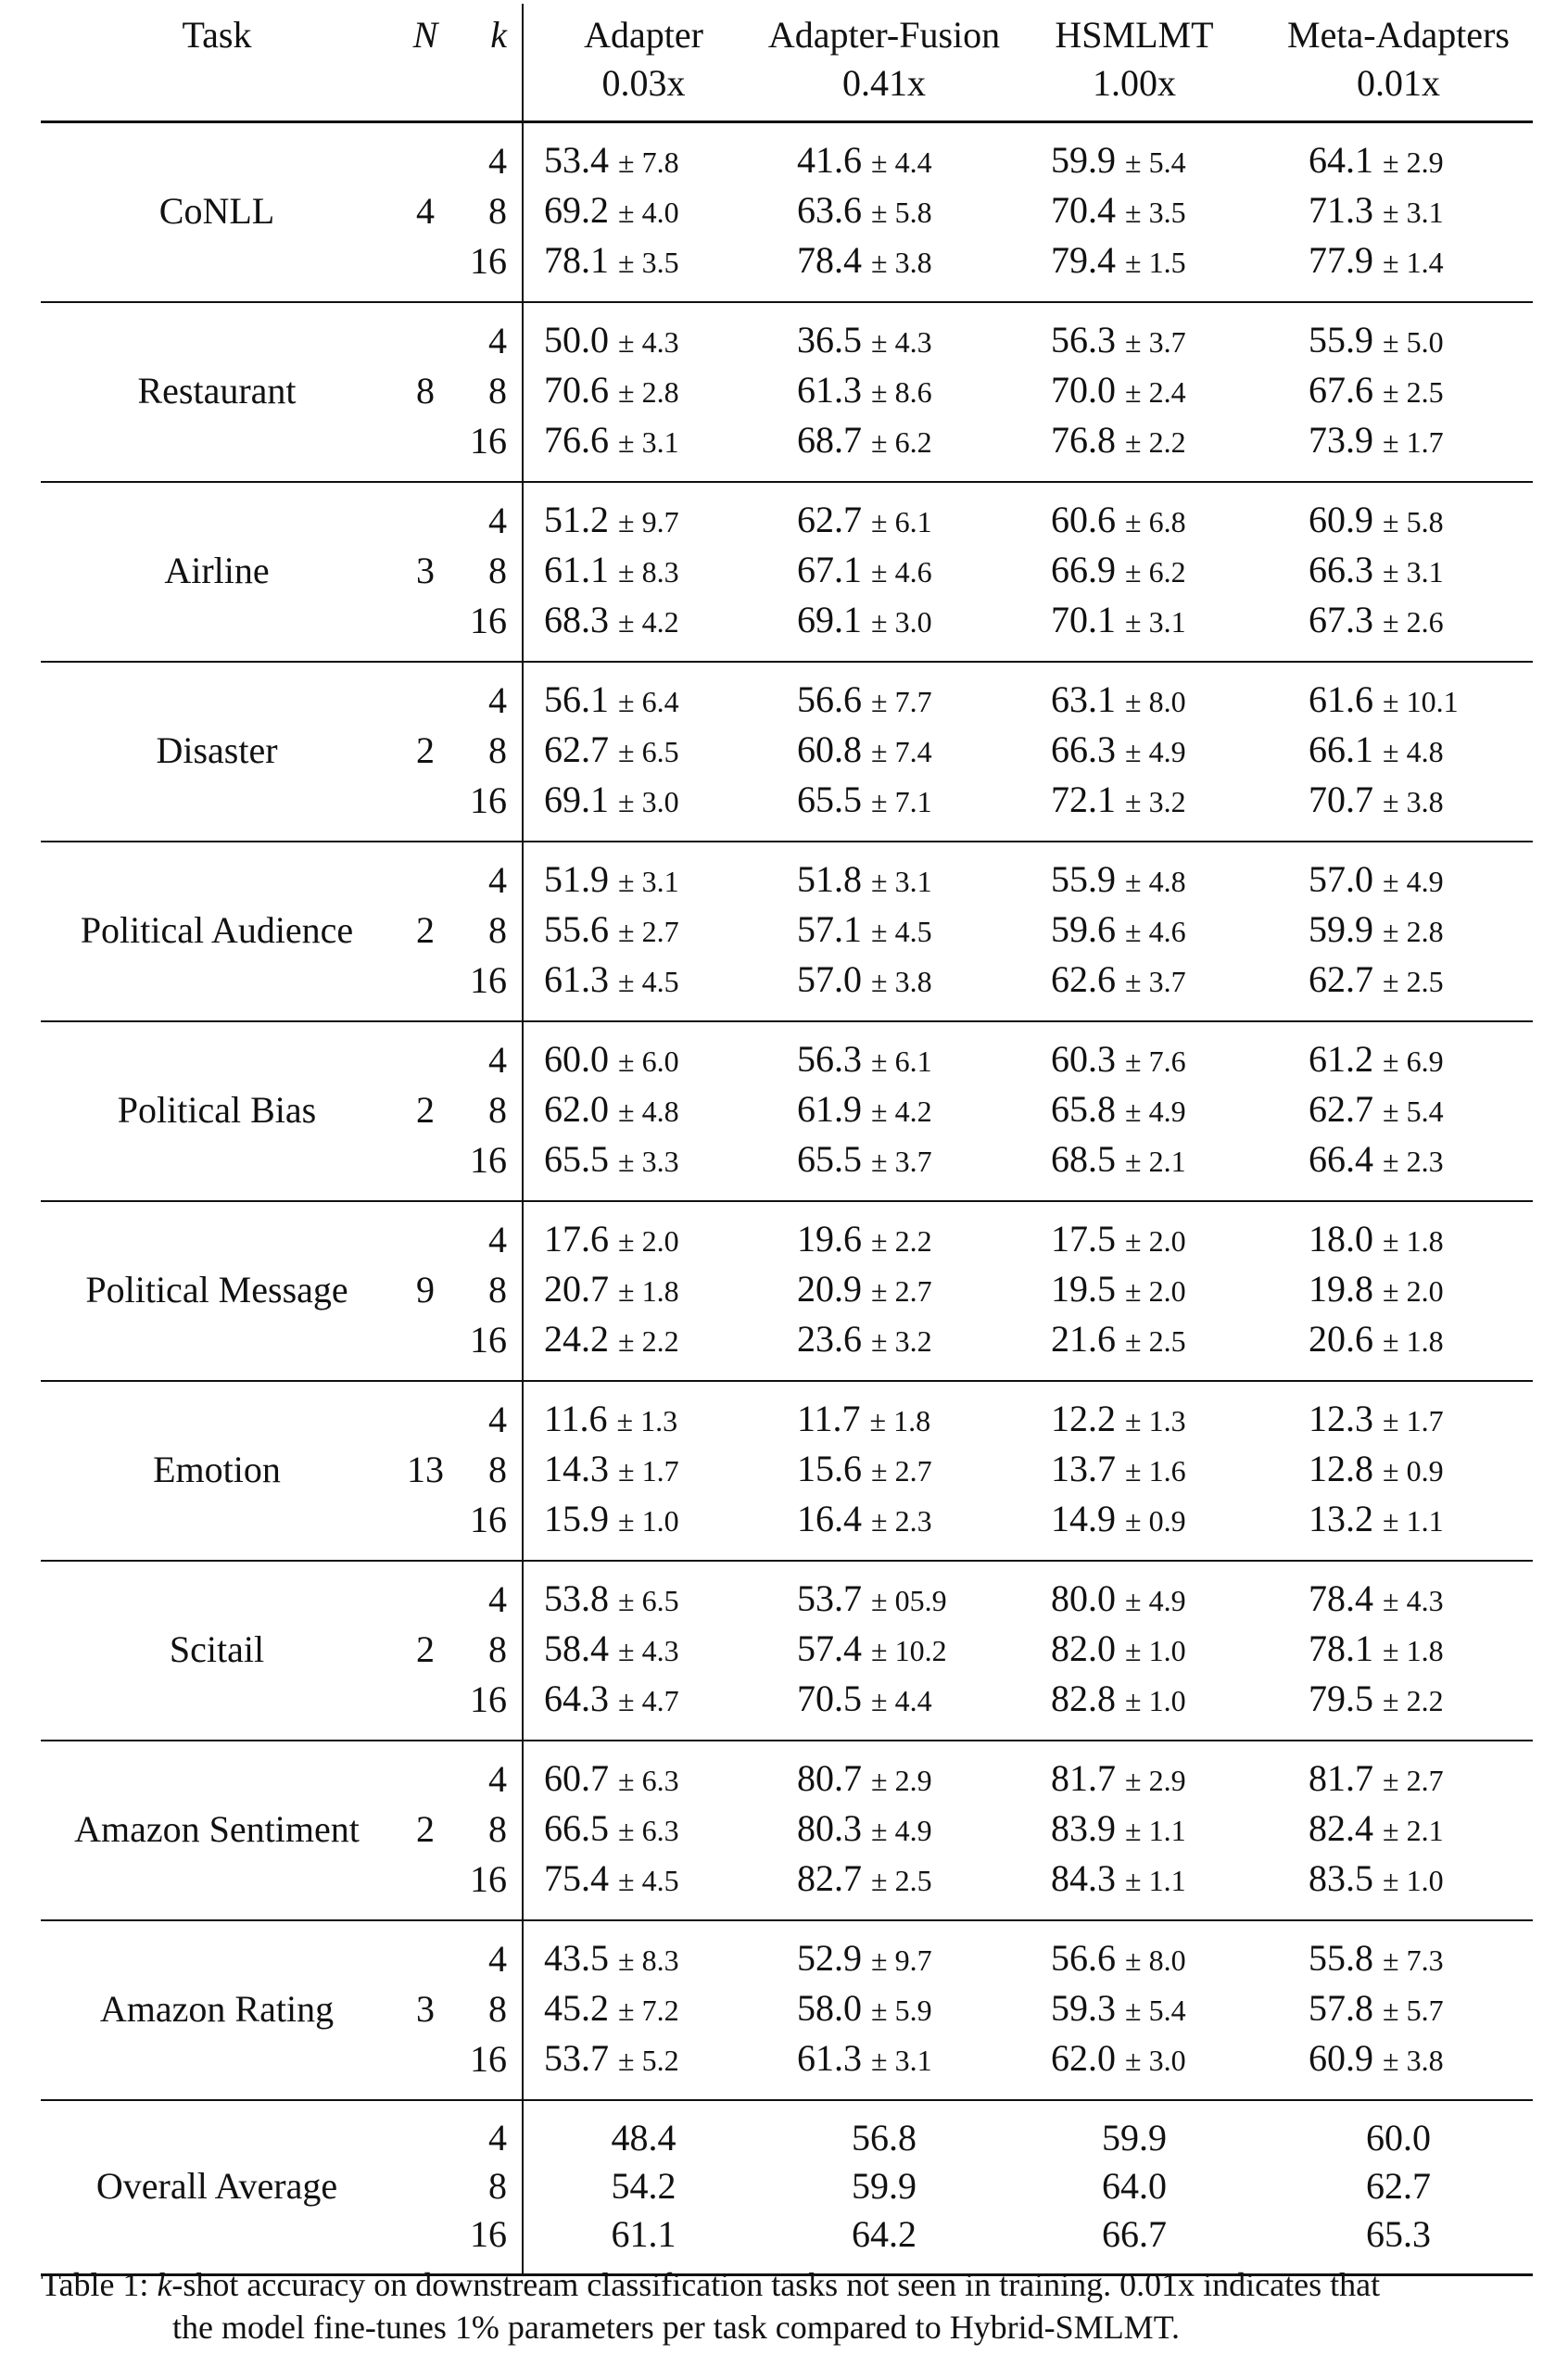  Describe the element at coordinates (217, 572) in the screenshot. I see `task-name: Airline` at that location.